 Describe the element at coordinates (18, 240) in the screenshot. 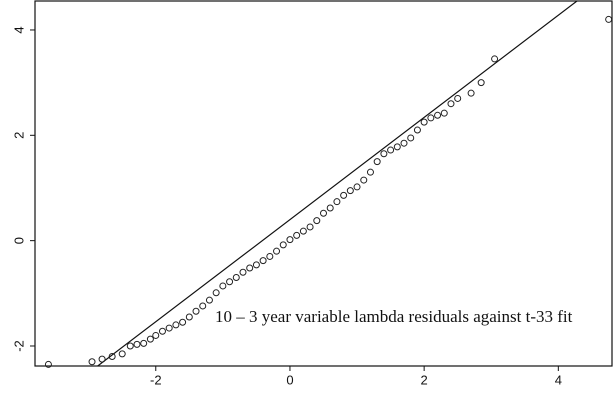

I see `y-tick-label: 0` at that location.